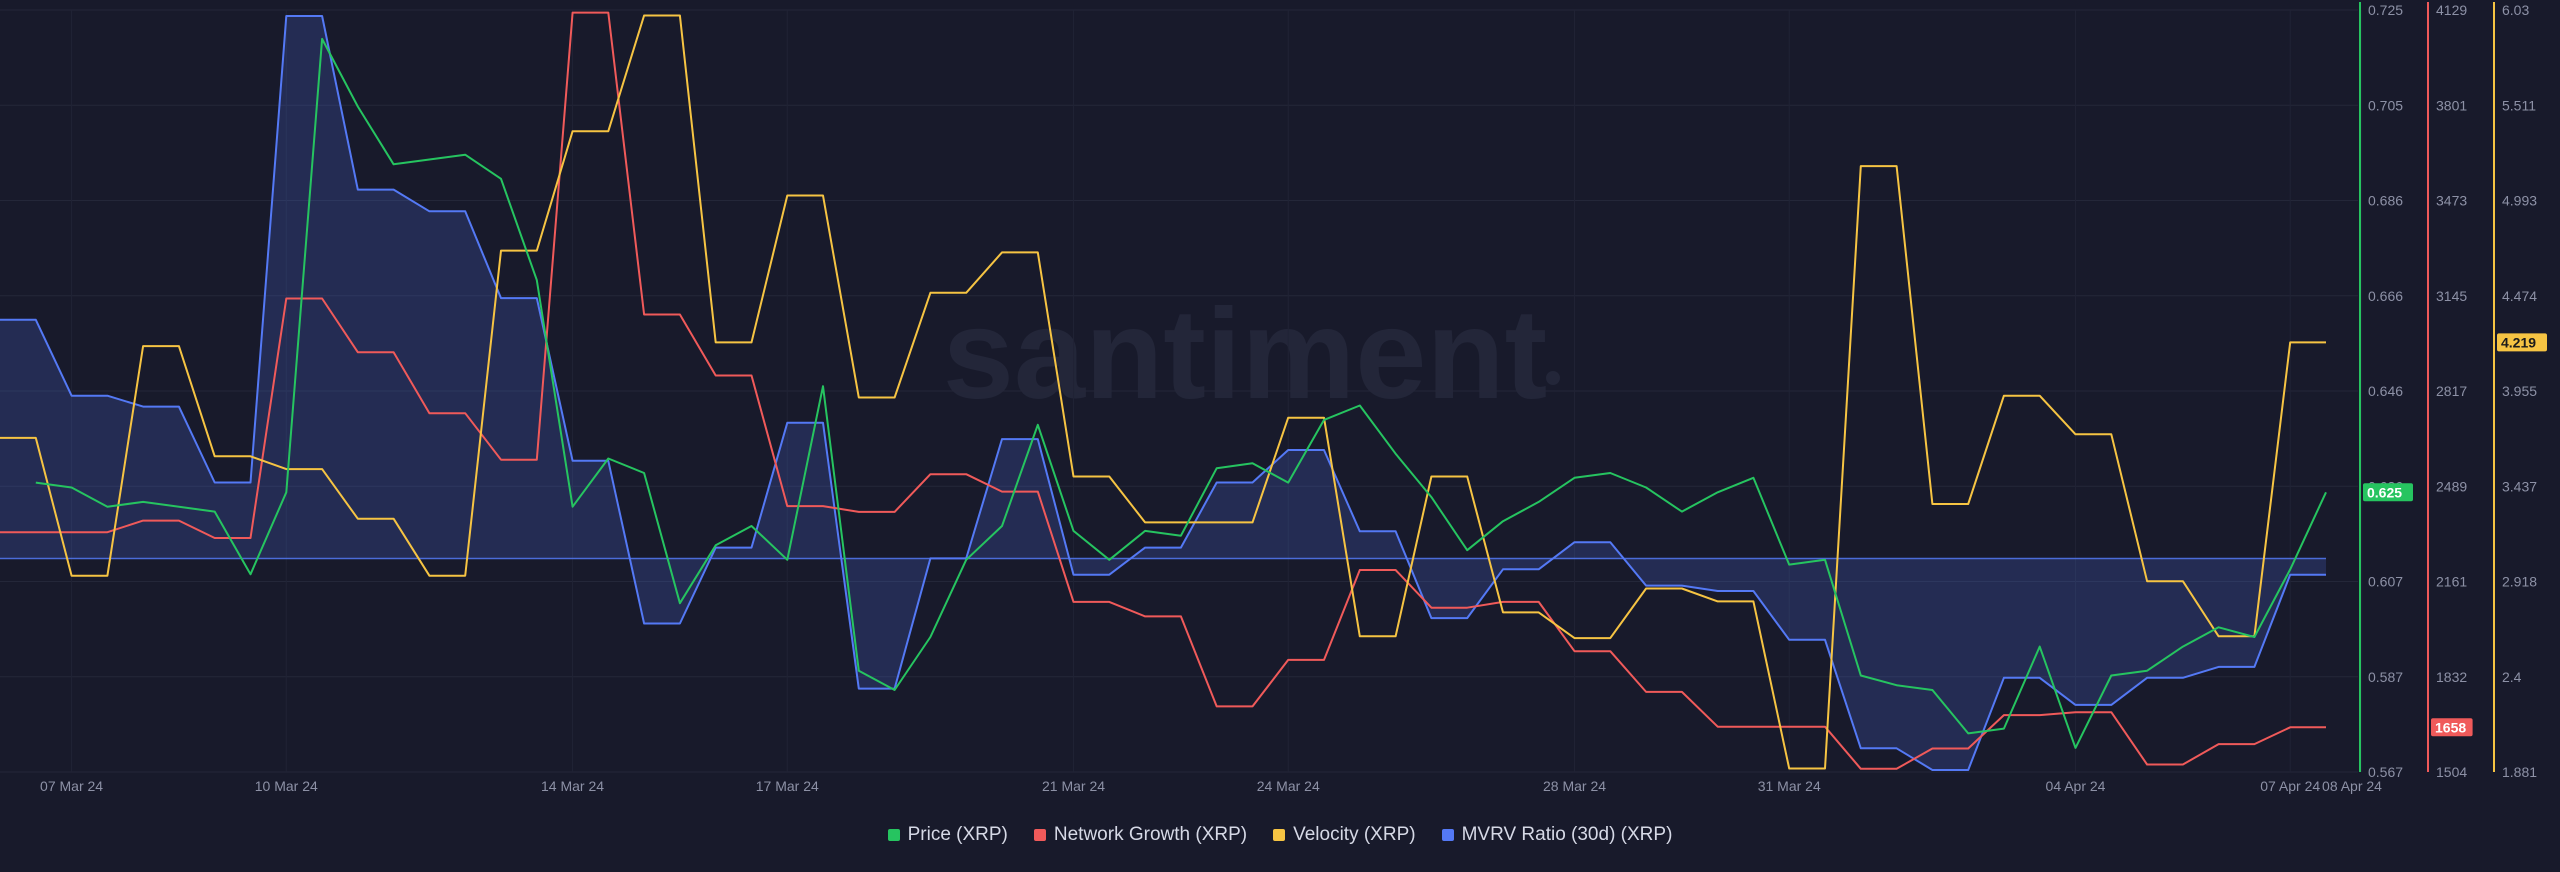  I want to click on x-tick-label: 14 Mar 24, so click(572, 786).